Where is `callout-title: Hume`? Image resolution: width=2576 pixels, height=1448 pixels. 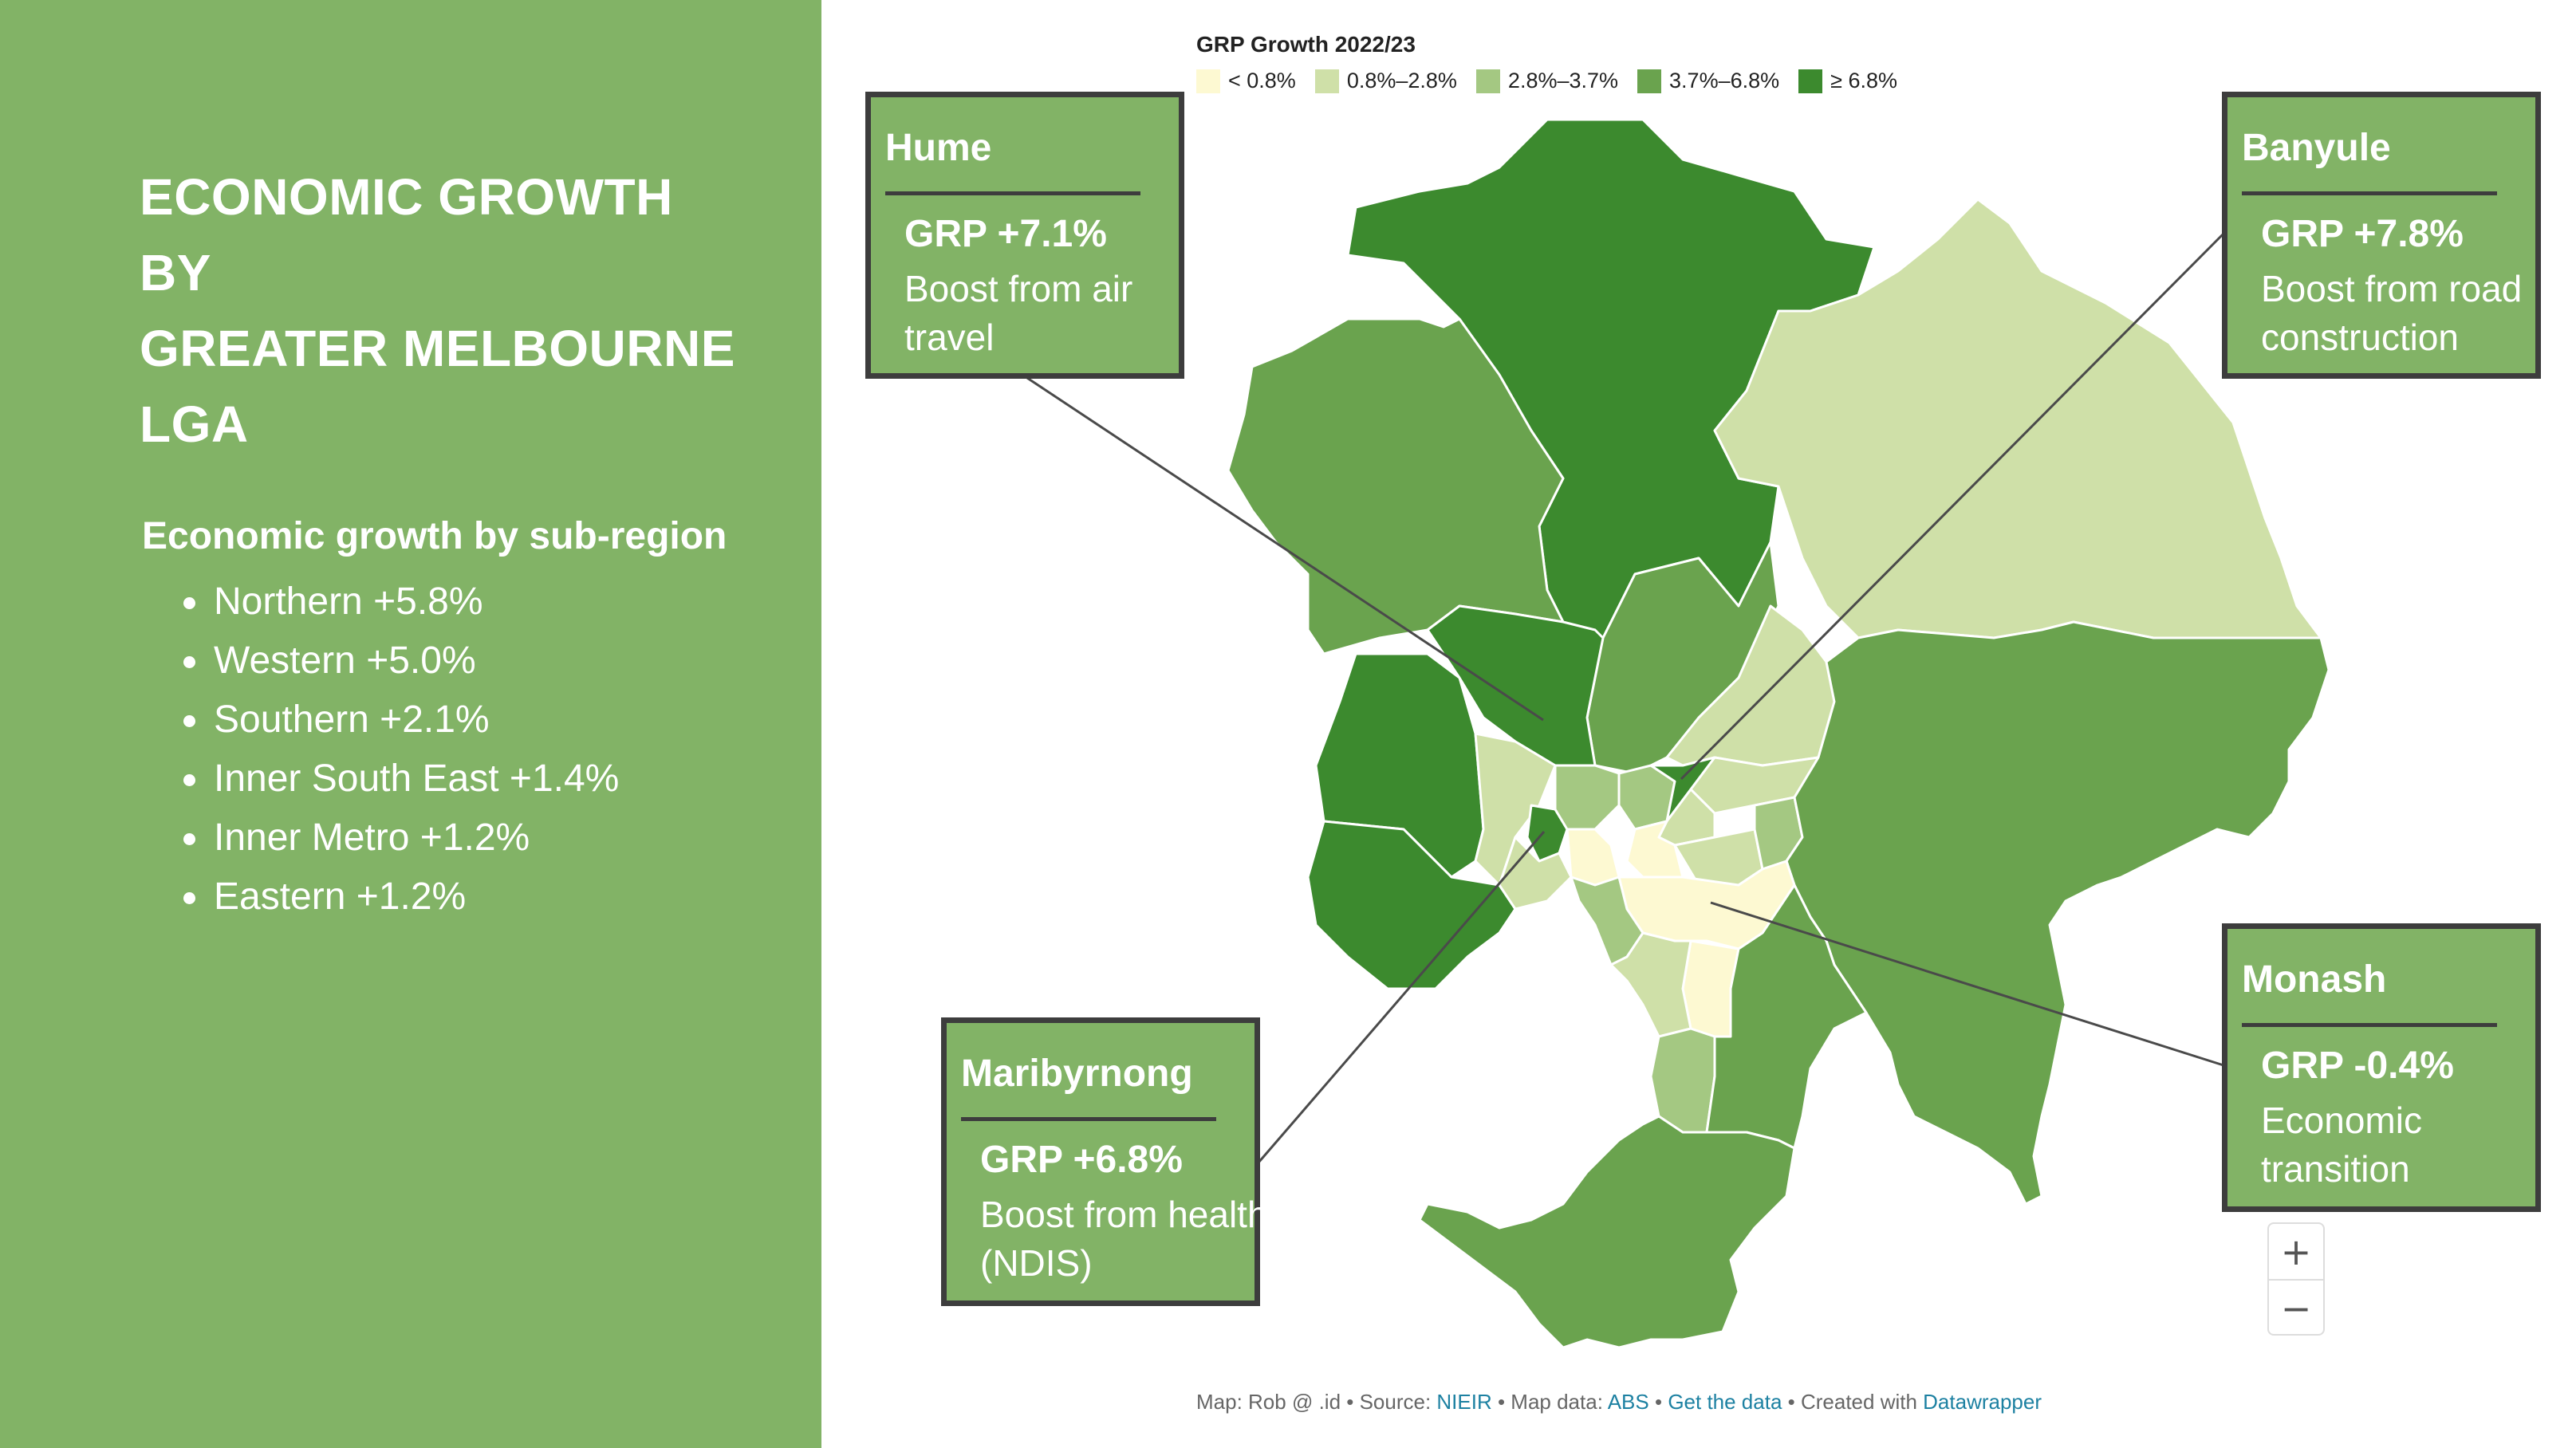 callout-title: Hume is located at coordinates (938, 148).